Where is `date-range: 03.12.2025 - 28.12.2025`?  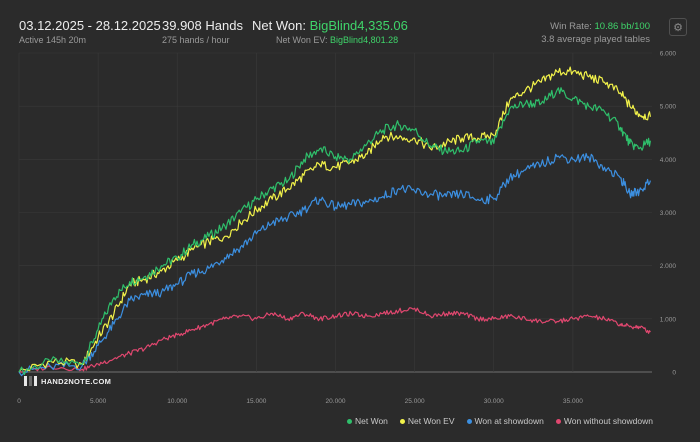
date-range: 03.12.2025 - 28.12.2025 is located at coordinates (90, 25).